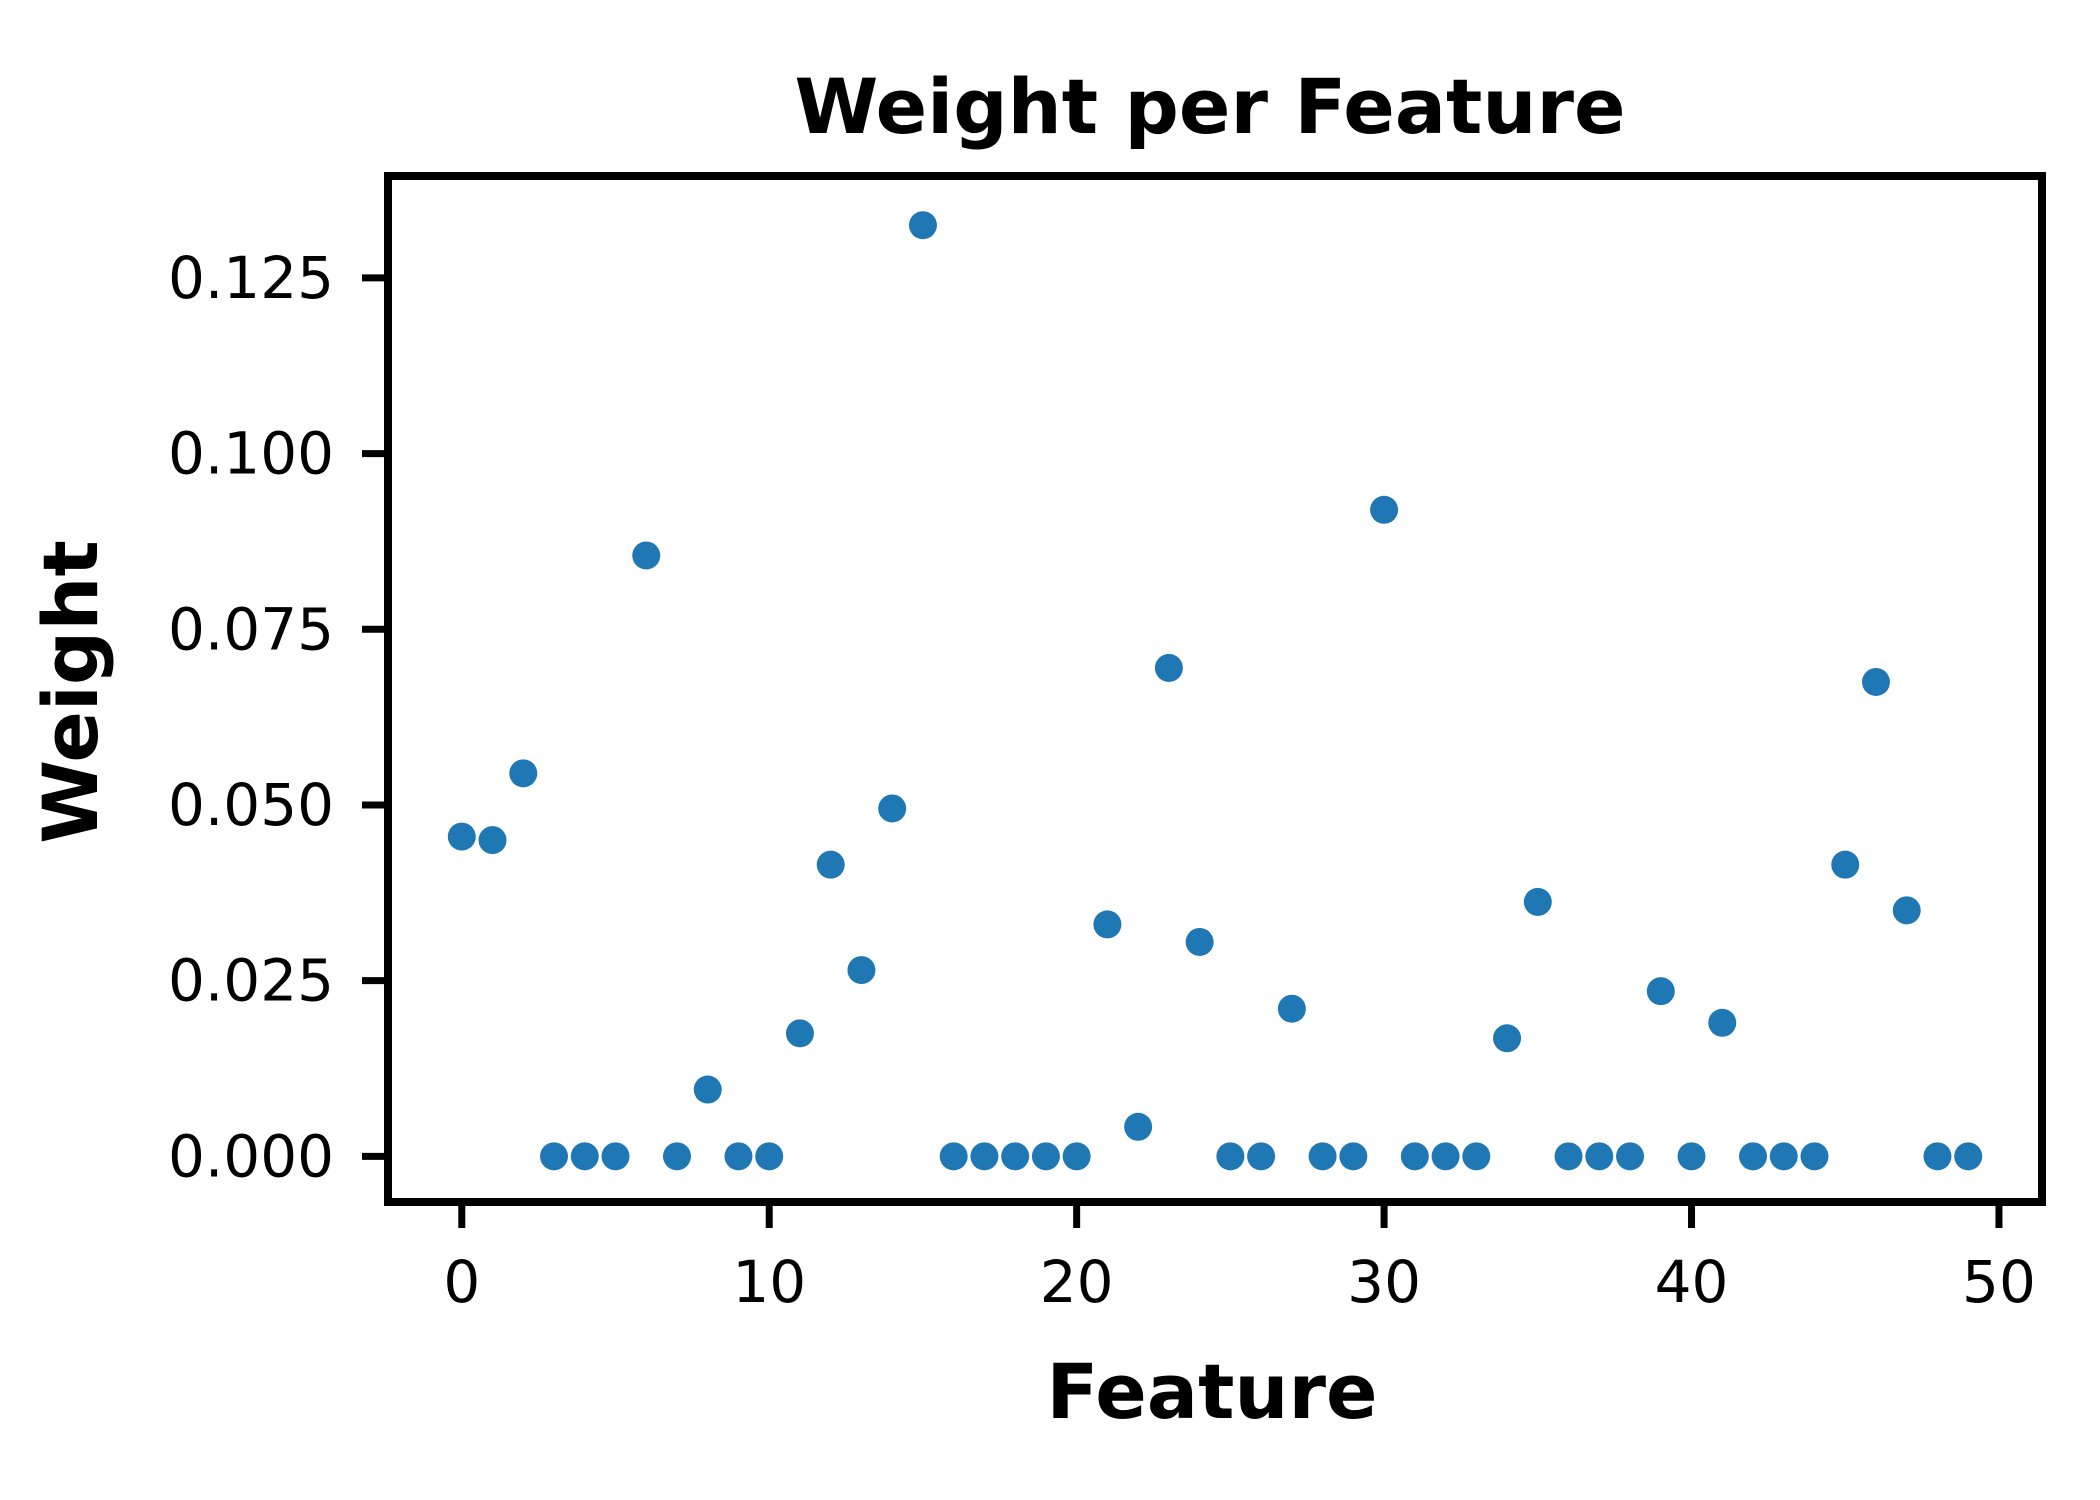  I want to click on x-tick-label: 40, so click(1692, 1282).